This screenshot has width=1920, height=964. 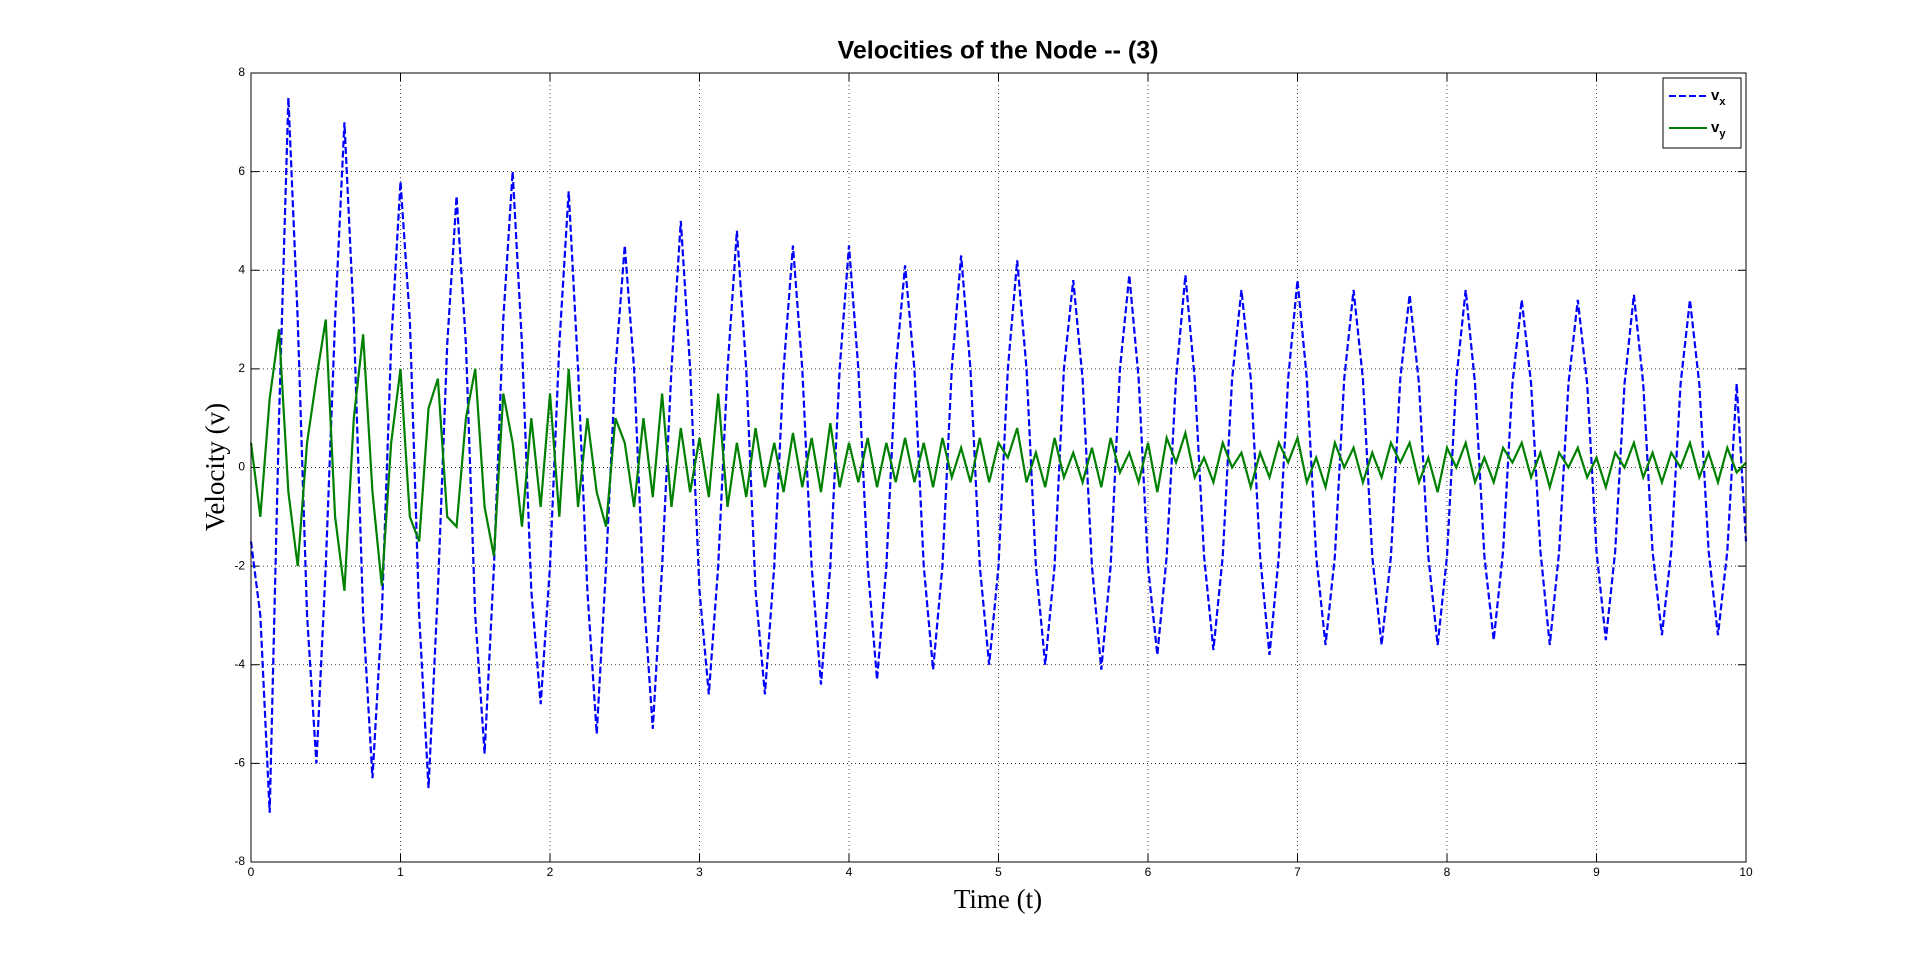 What do you see at coordinates (239, 565) in the screenshot?
I see `y-tick-label: -2` at bounding box center [239, 565].